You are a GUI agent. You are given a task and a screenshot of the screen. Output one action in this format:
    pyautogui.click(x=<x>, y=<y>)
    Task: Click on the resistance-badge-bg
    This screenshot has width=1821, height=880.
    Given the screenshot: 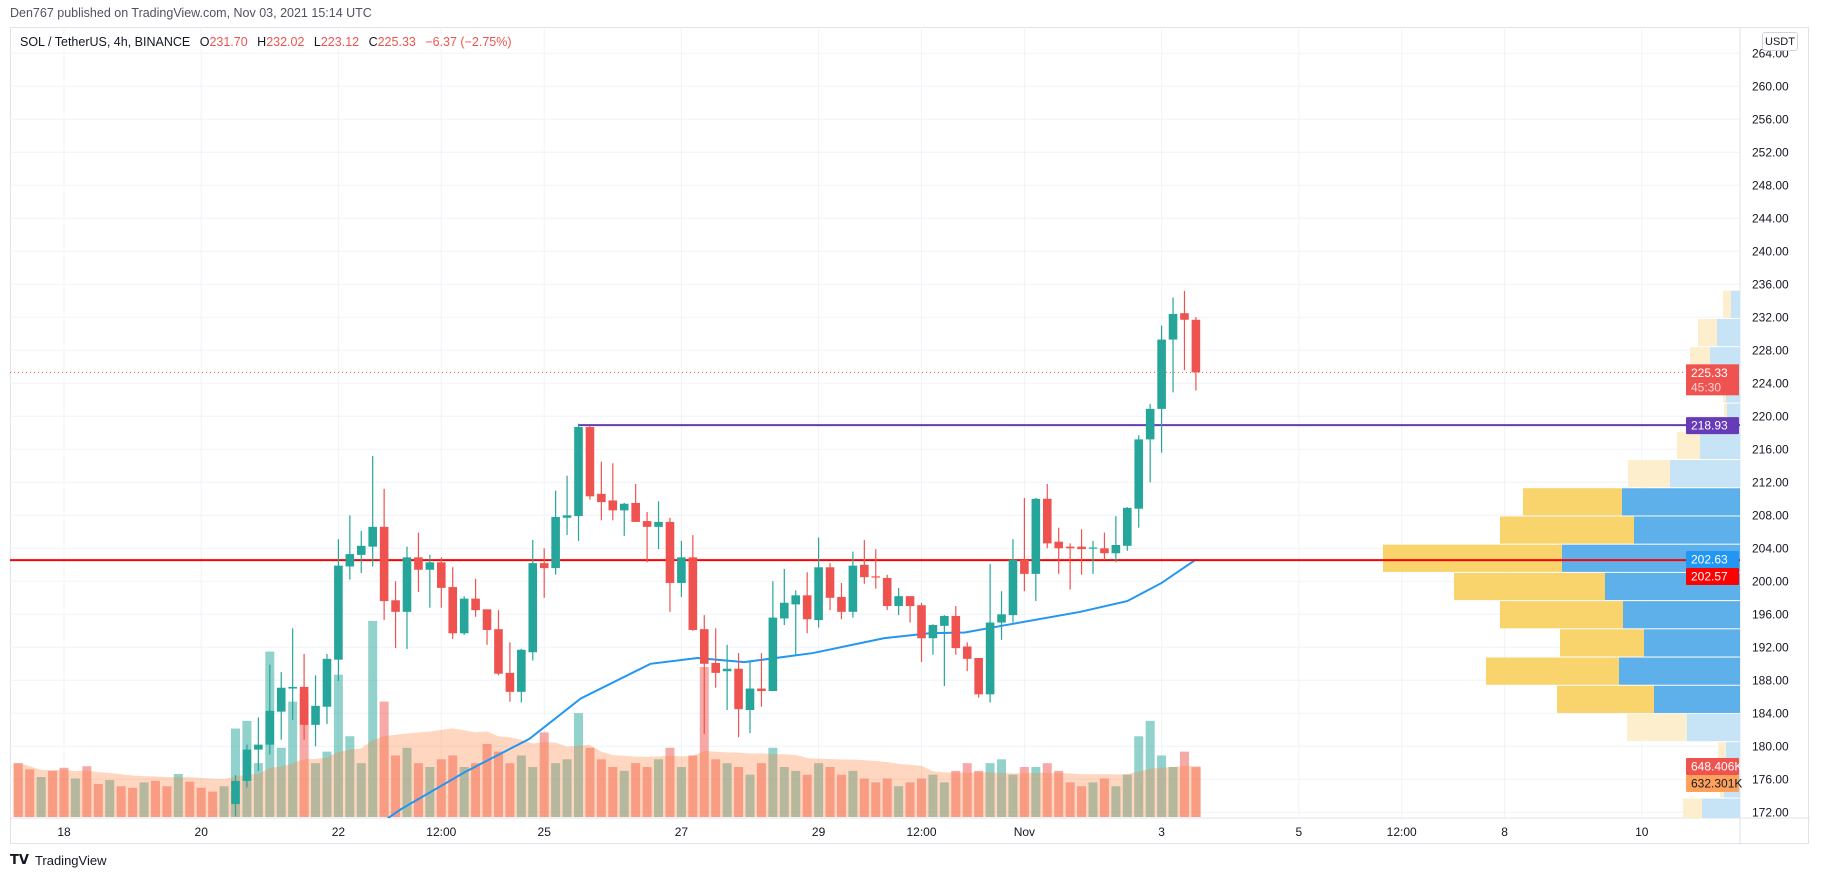 What is the action you would take?
    pyautogui.click(x=1712, y=426)
    